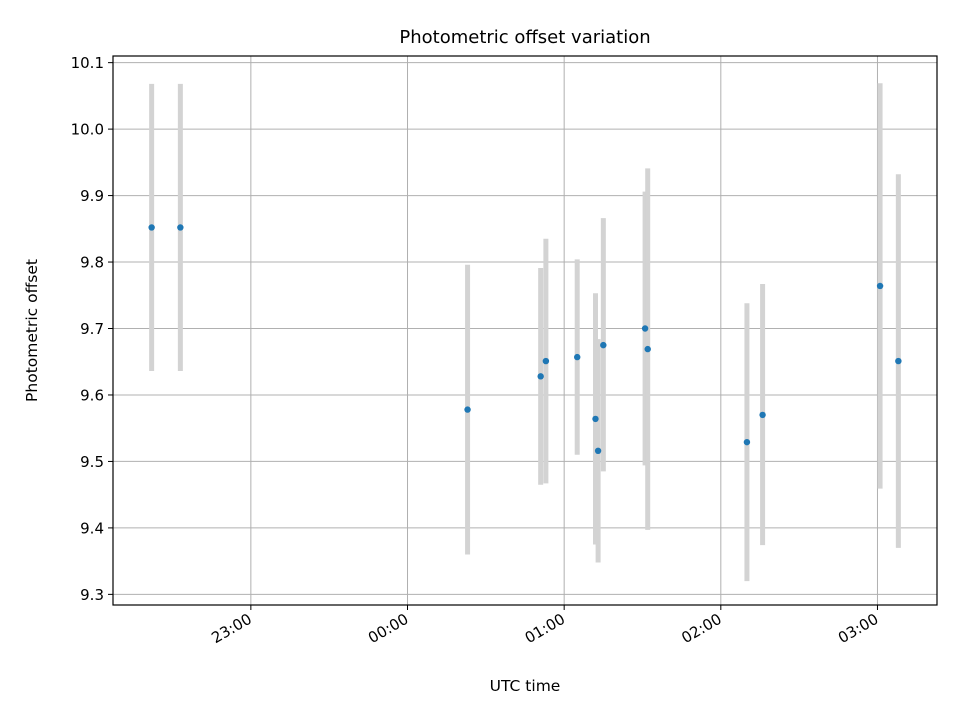 This screenshot has height=720, width=960. What do you see at coordinates (92, 462) in the screenshot?
I see `y-tick-label: 9.5` at bounding box center [92, 462].